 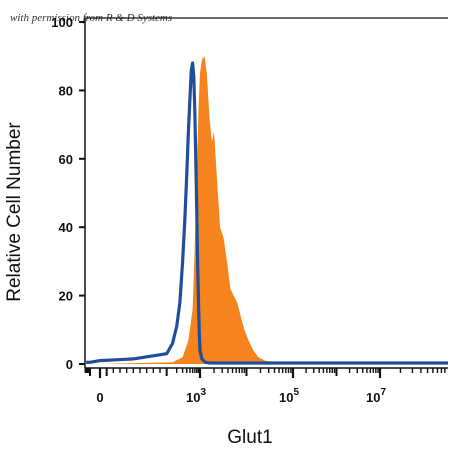 I want to click on x-tick-label-1: 10³, so click(x=196, y=396).